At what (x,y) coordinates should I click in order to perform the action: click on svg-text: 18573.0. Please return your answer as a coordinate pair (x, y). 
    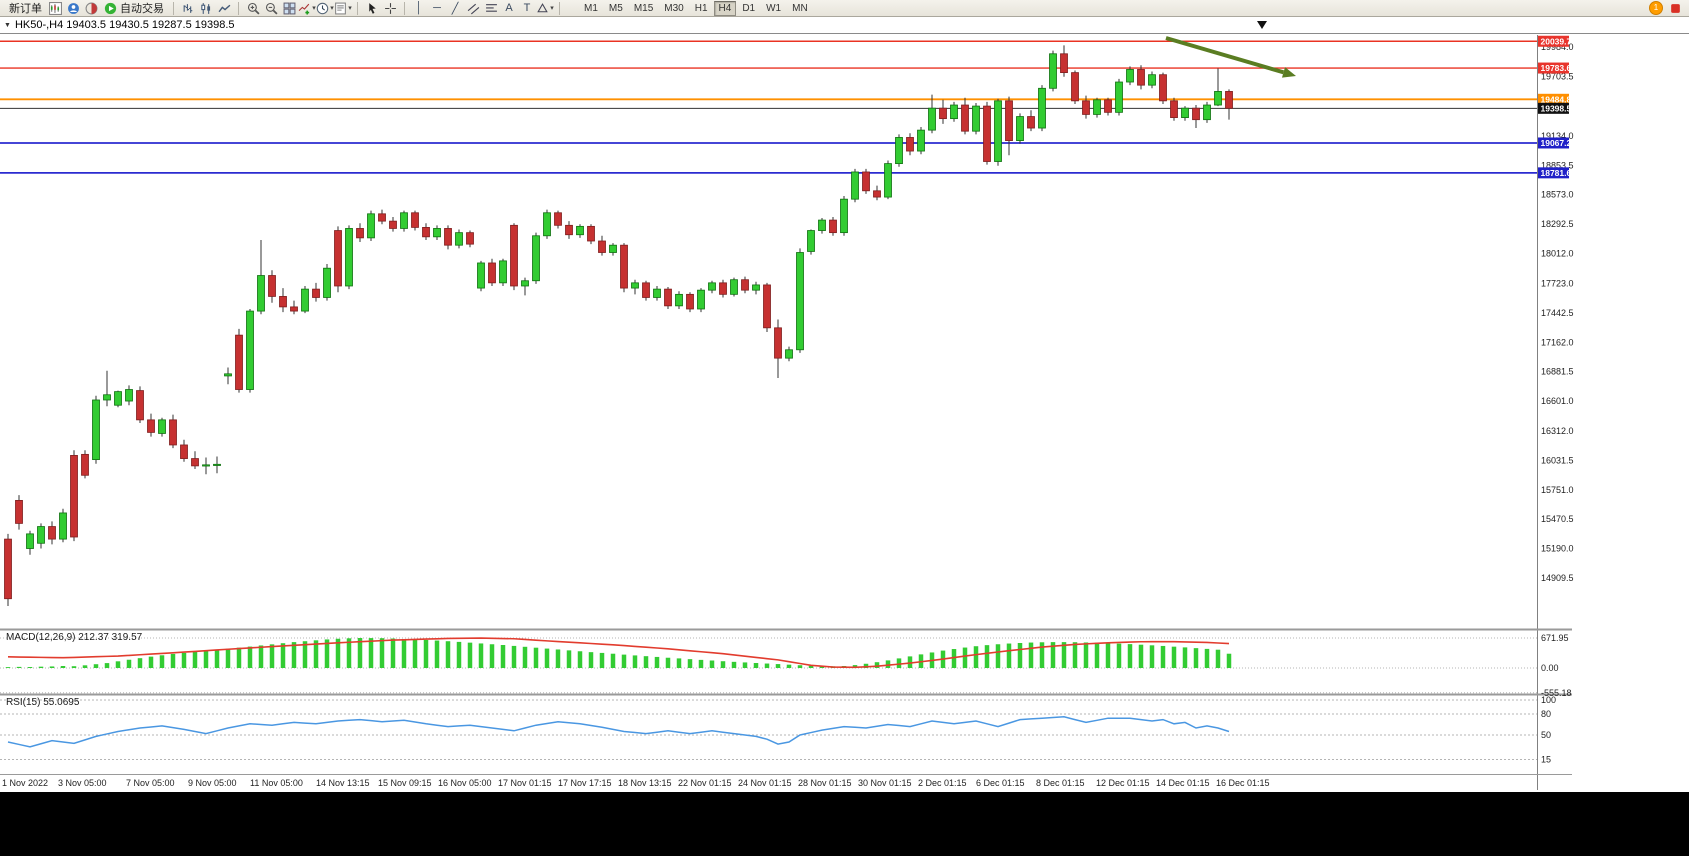
    Looking at the image, I should click on (1557, 195).